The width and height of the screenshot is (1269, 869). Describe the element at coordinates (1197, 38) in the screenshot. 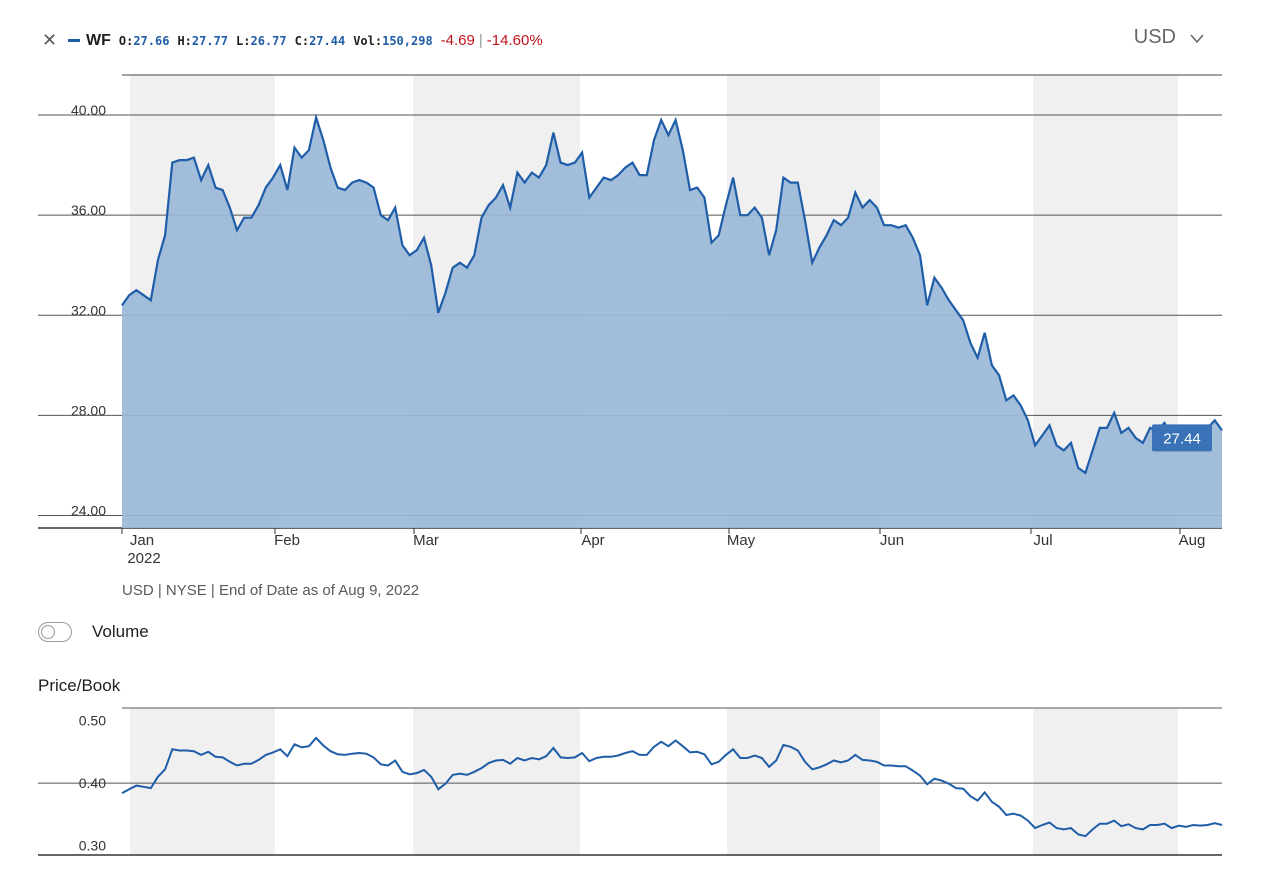

I see `chevron-down-icon` at that location.